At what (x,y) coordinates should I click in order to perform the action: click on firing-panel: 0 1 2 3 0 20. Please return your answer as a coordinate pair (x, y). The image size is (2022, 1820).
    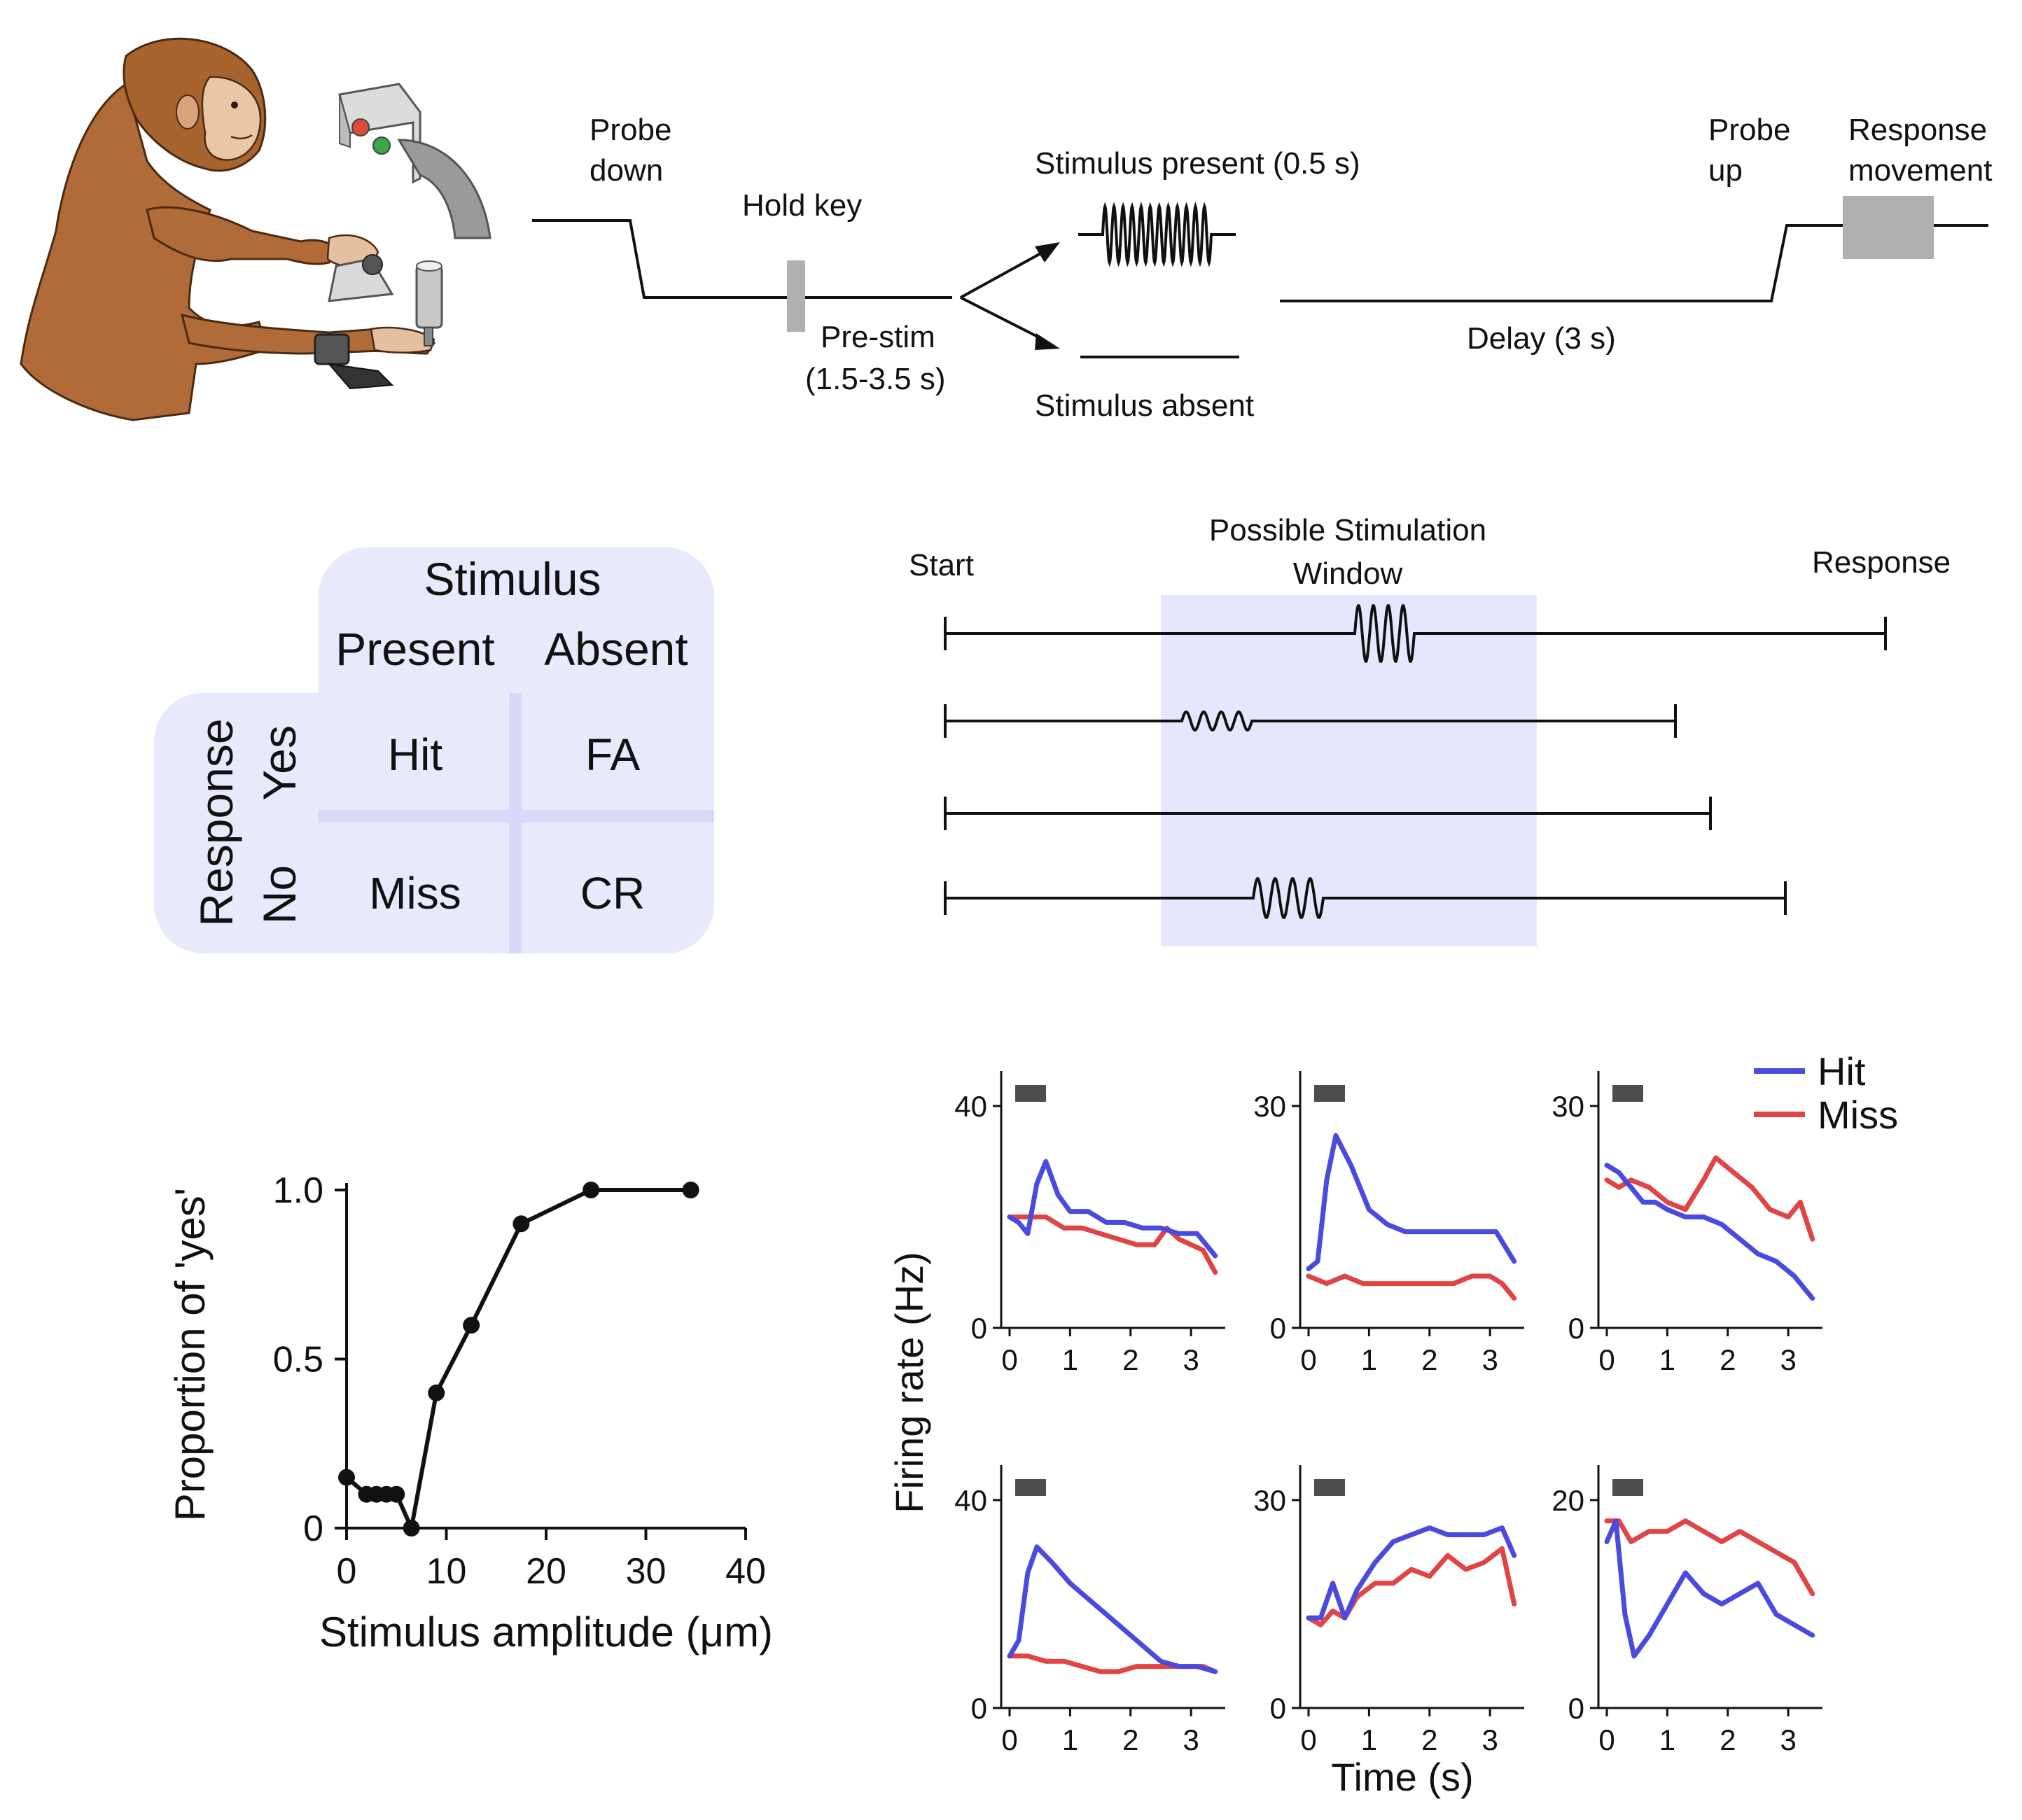
    Looking at the image, I should click on (1687, 1610).